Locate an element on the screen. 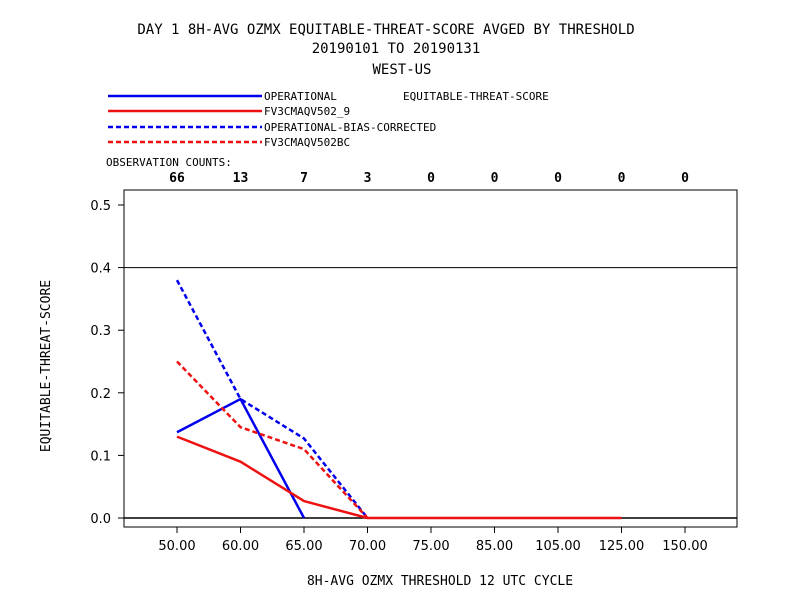 This screenshot has width=792, height=612. observation-counts: 66 13 7 3 0 0 0 0 0 is located at coordinates (429, 178).